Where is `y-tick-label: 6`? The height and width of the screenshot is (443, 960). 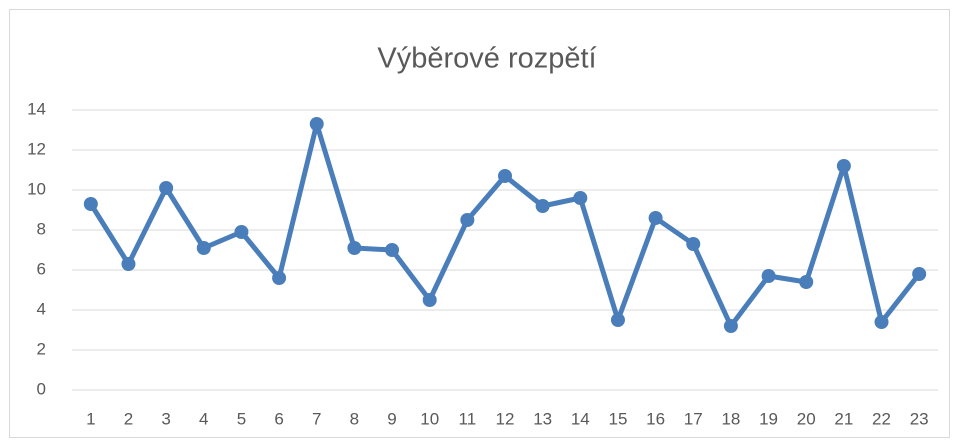
y-tick-label: 6 is located at coordinates (41, 268).